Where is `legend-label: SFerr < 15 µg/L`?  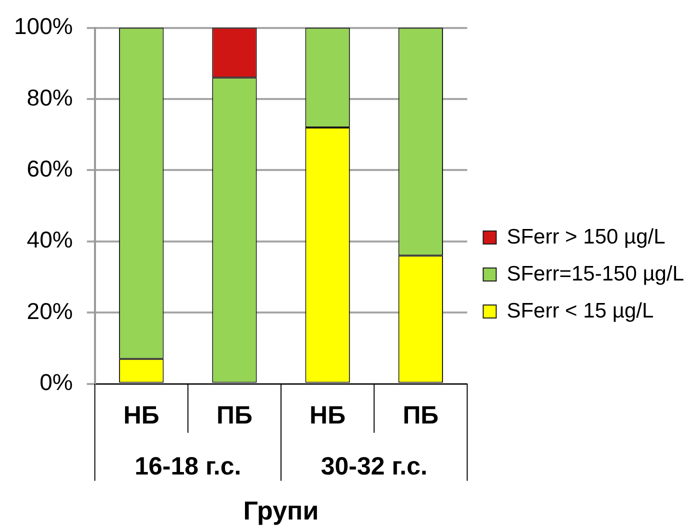
legend-label: SFerr < 15 µg/L is located at coordinates (580, 310).